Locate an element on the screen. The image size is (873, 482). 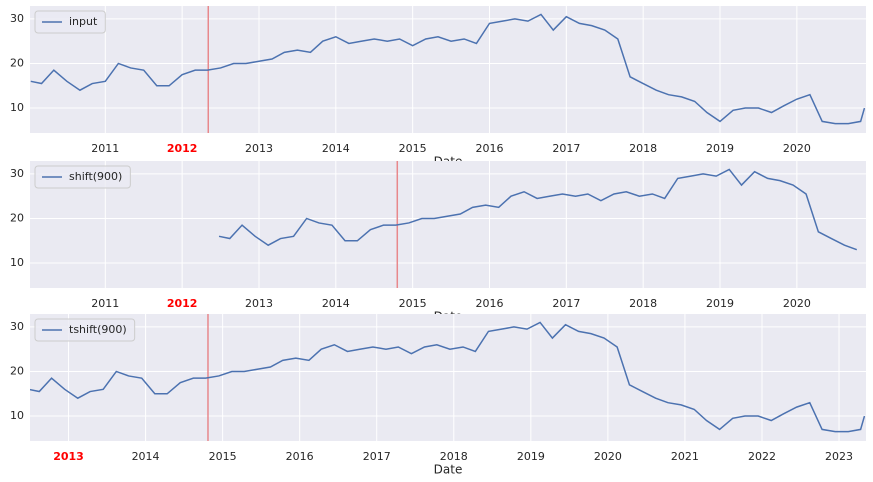
legend: tshift(900) is located at coordinates (85, 330).